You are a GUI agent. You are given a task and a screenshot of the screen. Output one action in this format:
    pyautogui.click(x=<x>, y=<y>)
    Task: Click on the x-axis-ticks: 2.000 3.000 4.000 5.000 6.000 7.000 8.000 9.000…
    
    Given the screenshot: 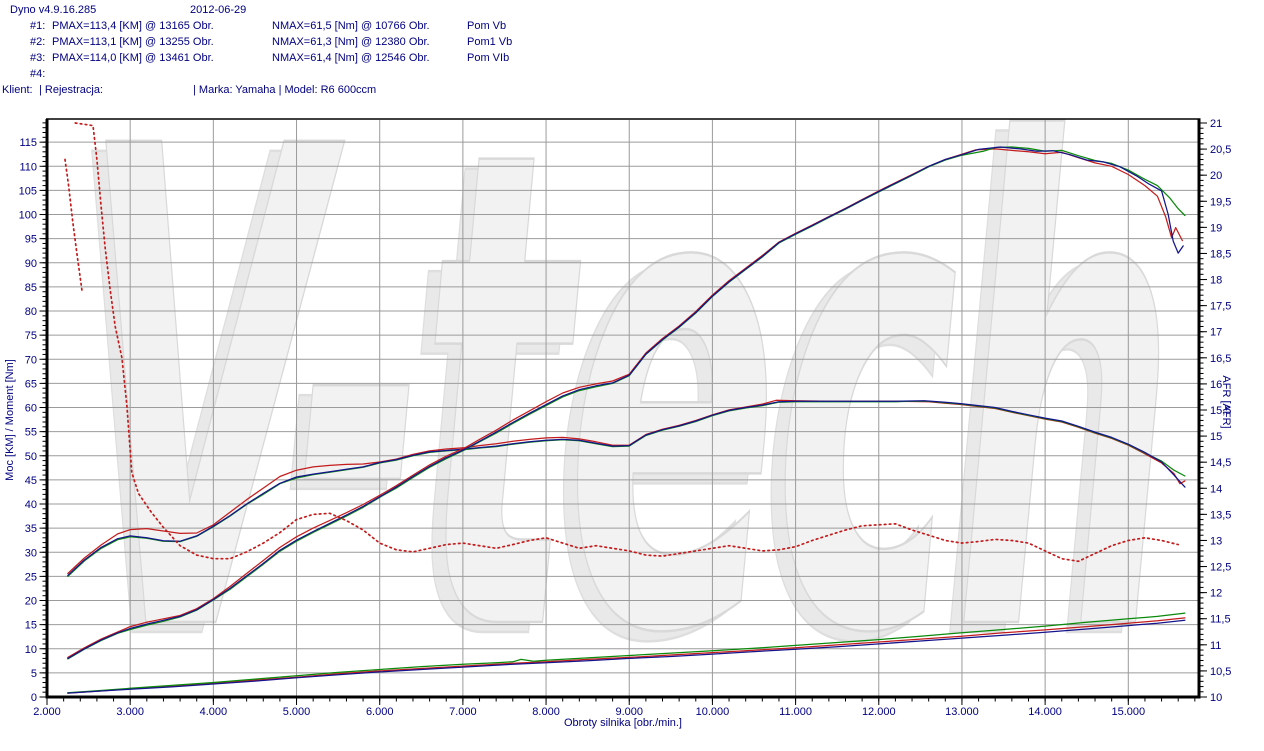 What is the action you would take?
    pyautogui.click(x=614, y=708)
    